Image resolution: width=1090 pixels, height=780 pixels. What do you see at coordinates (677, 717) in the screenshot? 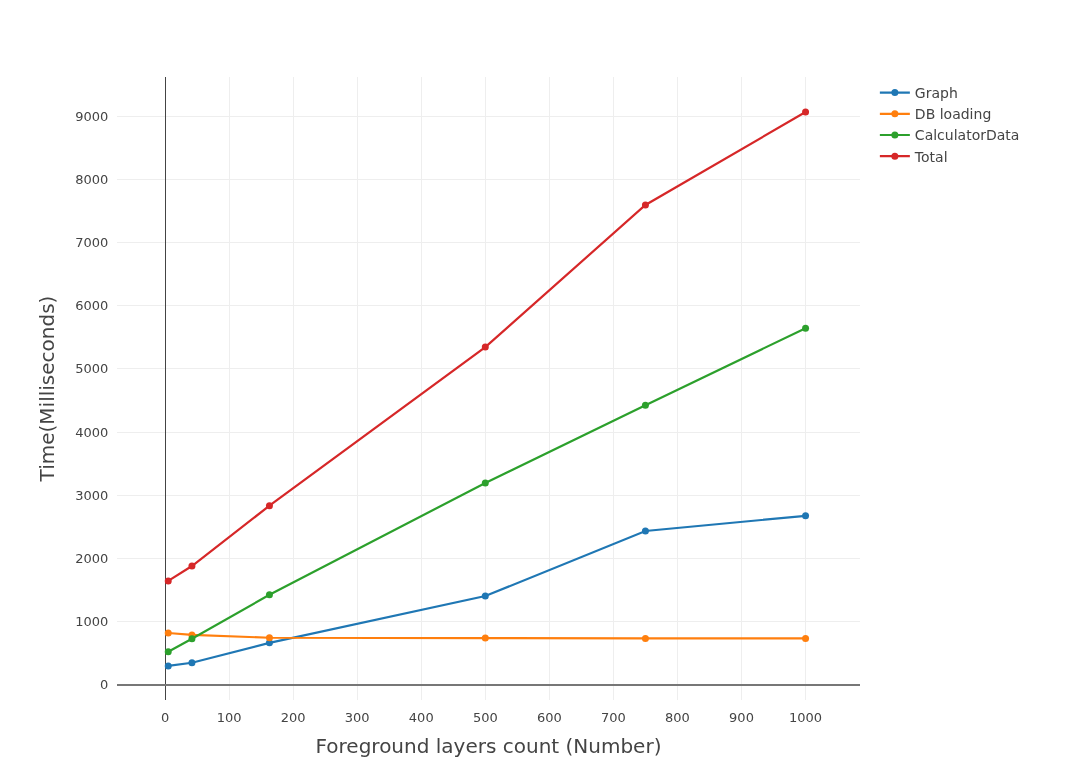
I see `x-tick-label: 800` at bounding box center [677, 717].